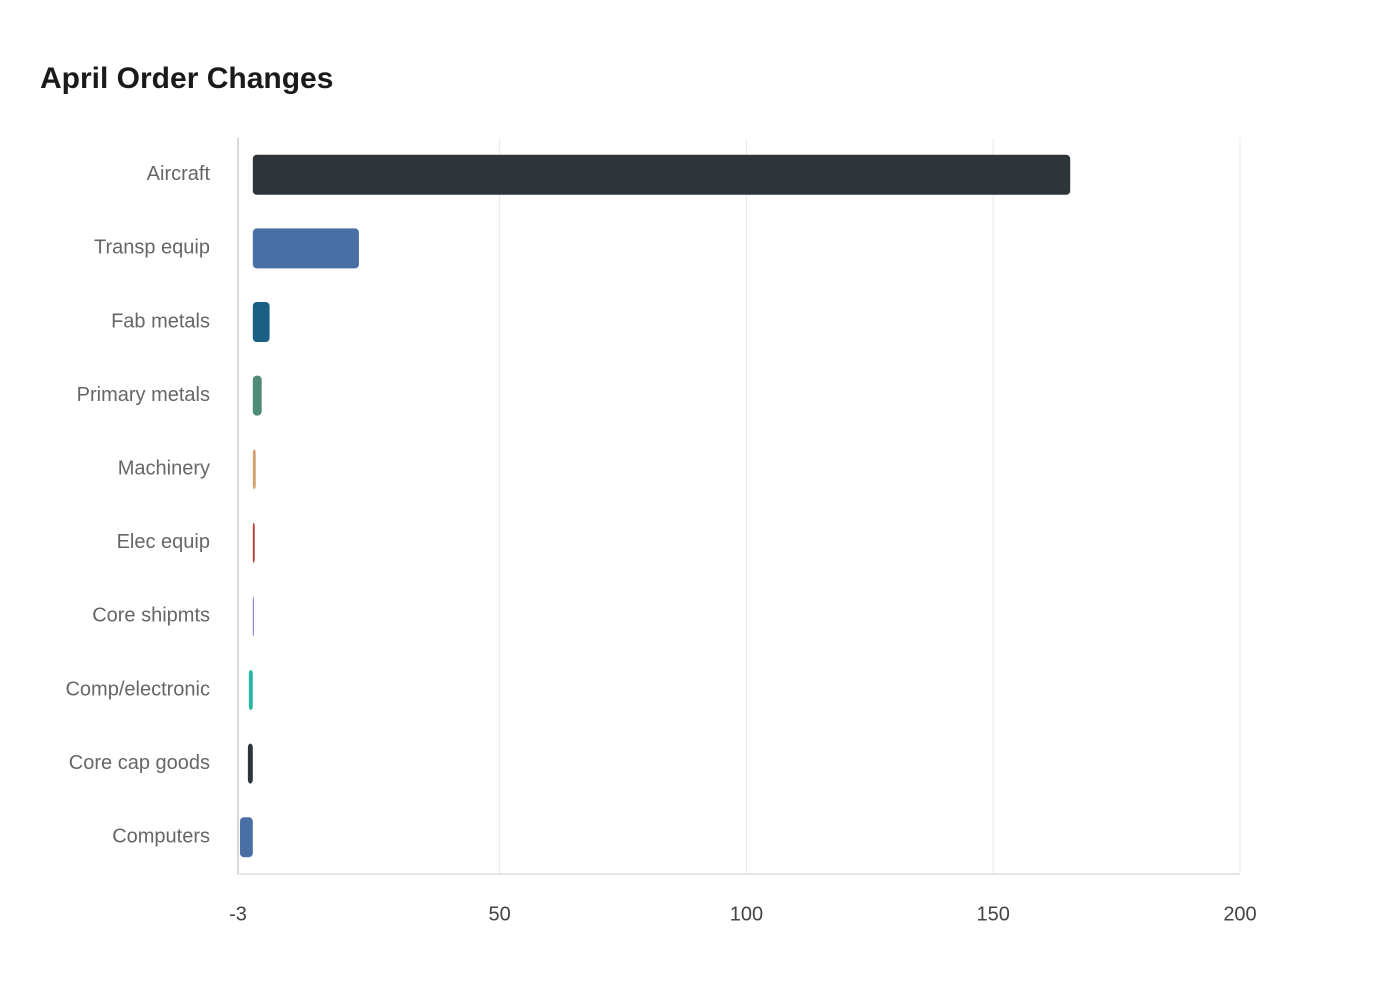  I want to click on y-tick-label: Primary metals, so click(143, 395).